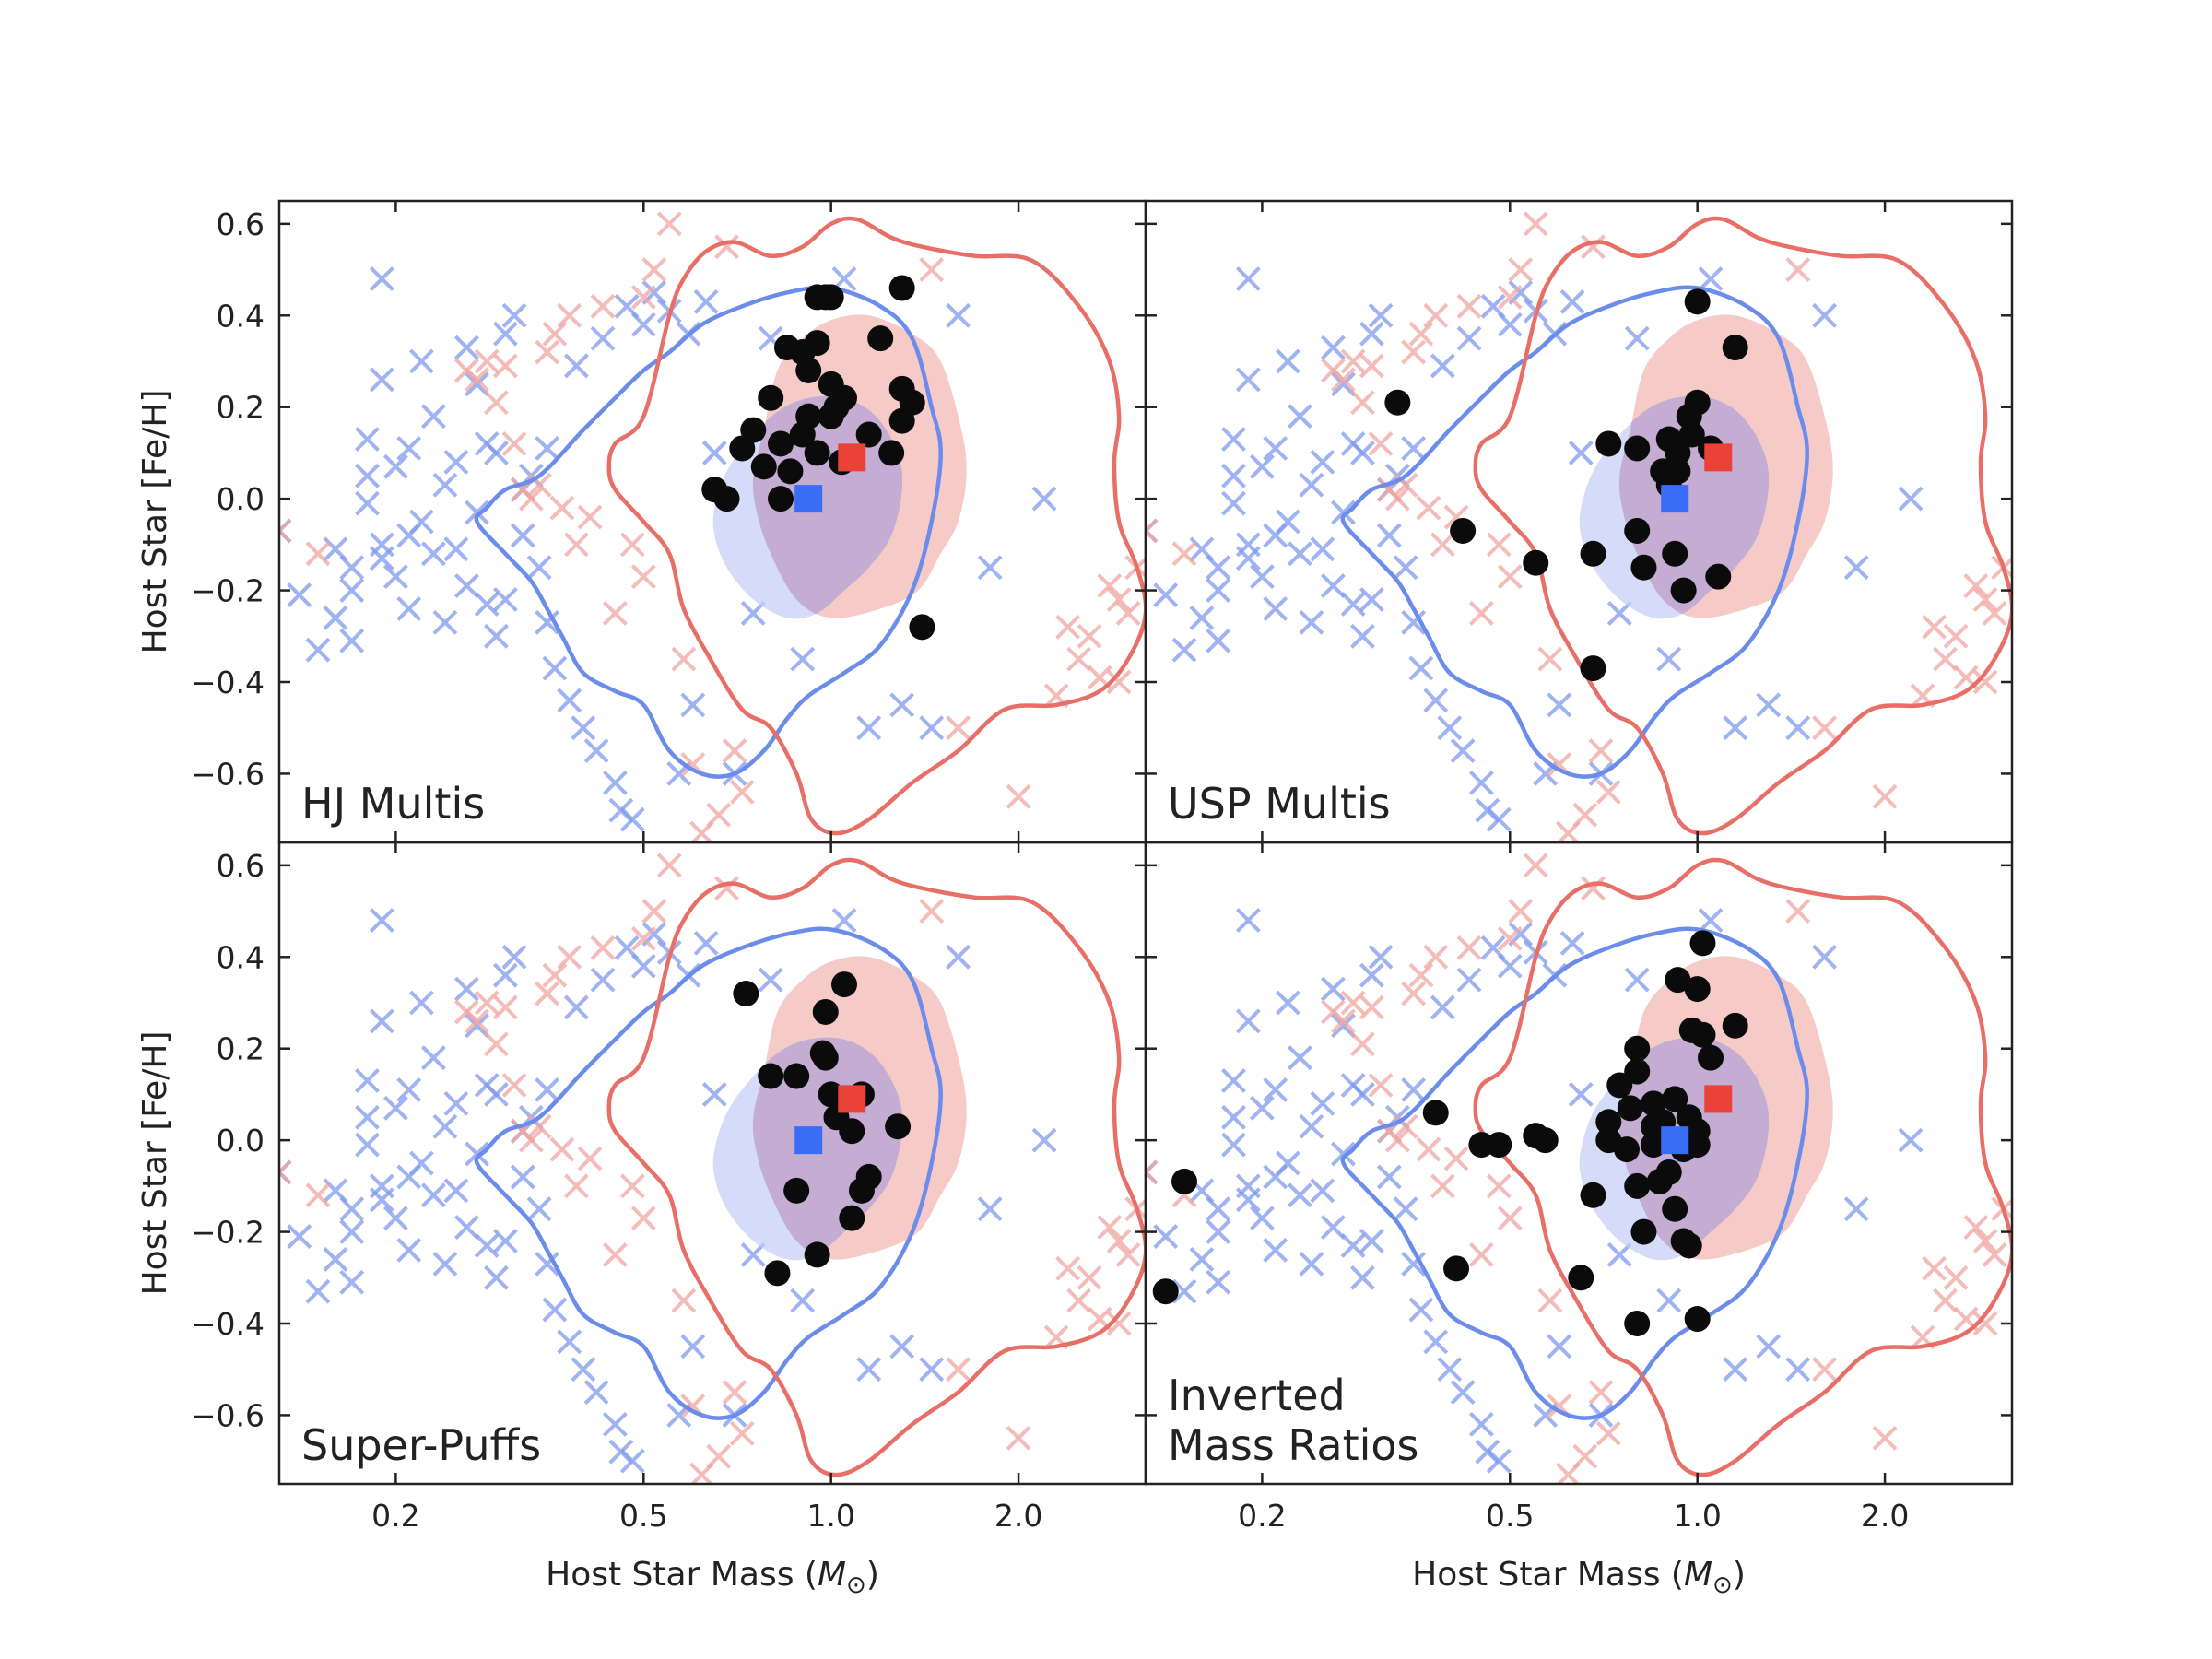  I want to click on red-median-marker, so click(852, 457).